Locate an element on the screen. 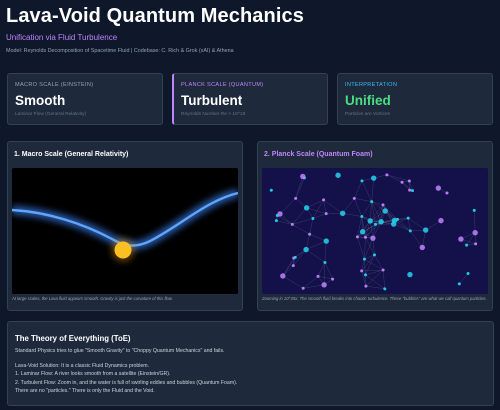 Image resolution: width=500 pixels, height=410 pixels. spacetime-wave-glow is located at coordinates (125, 219).